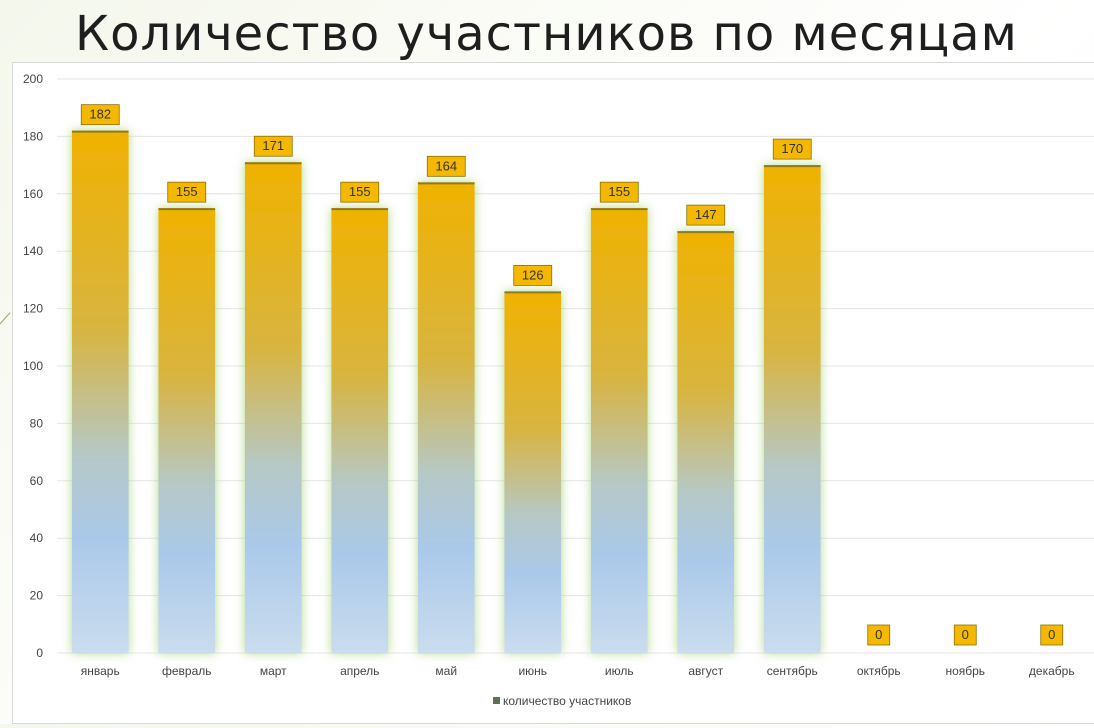 This screenshot has width=1094, height=728. I want to click on y-tick-label: 160, so click(33, 194).